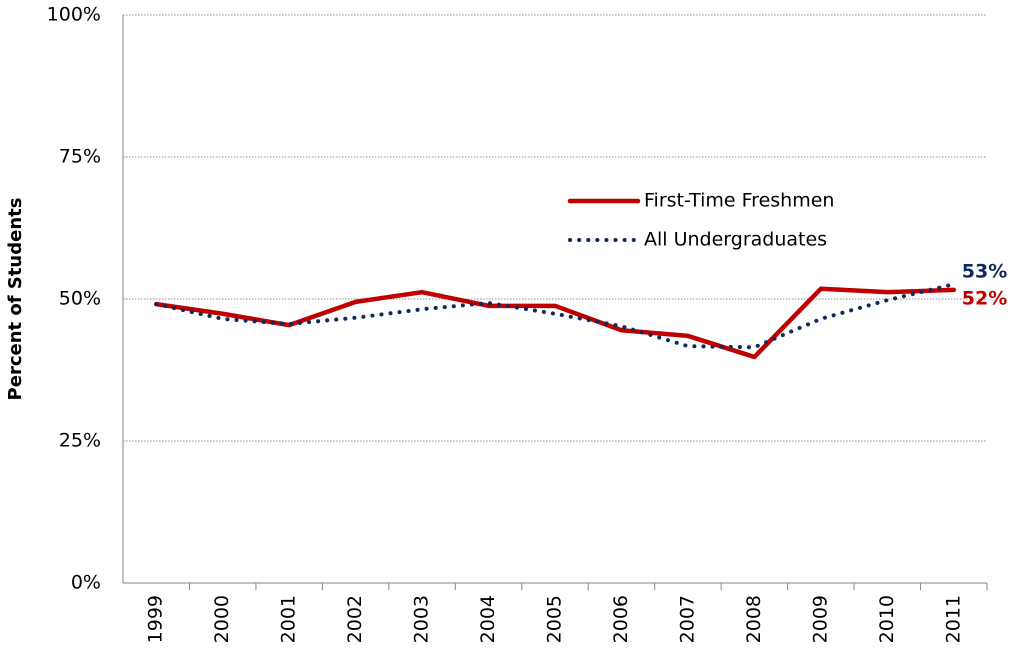  I want to click on y-tick-label: 50%, so click(80, 299).